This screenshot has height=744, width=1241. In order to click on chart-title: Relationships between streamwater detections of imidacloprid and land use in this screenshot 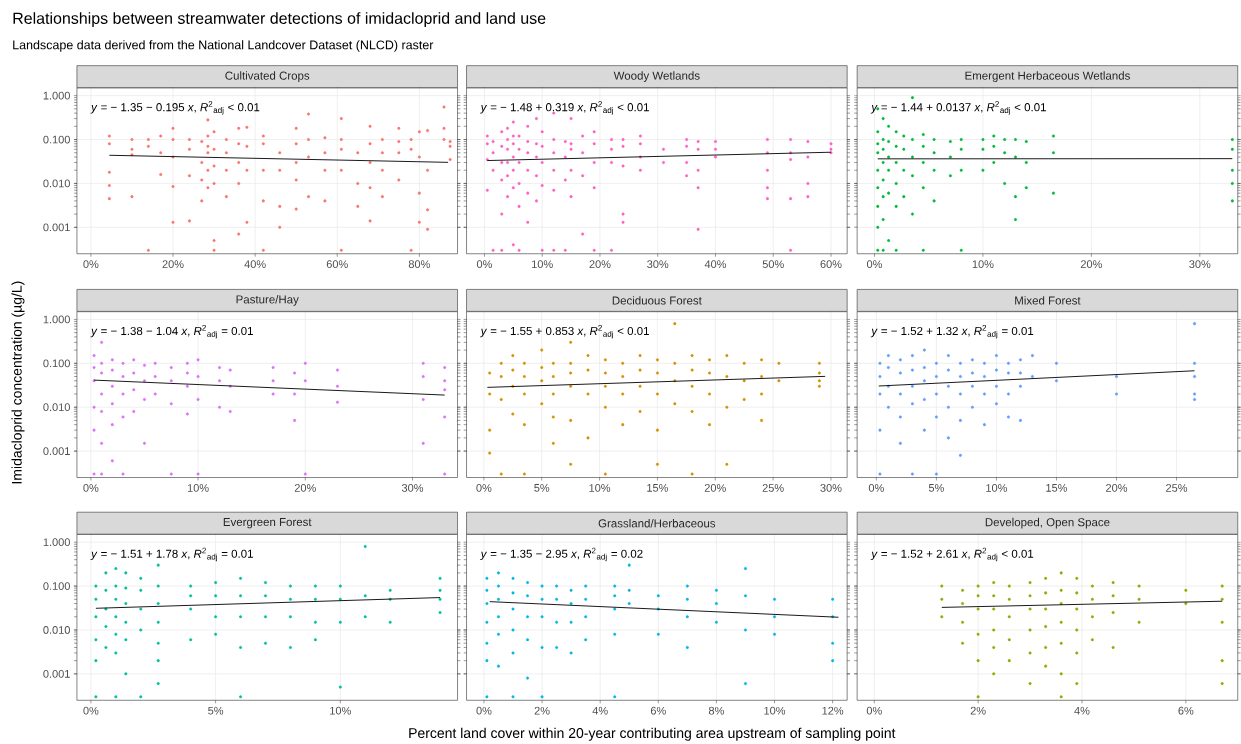, I will do `click(279, 19)`.